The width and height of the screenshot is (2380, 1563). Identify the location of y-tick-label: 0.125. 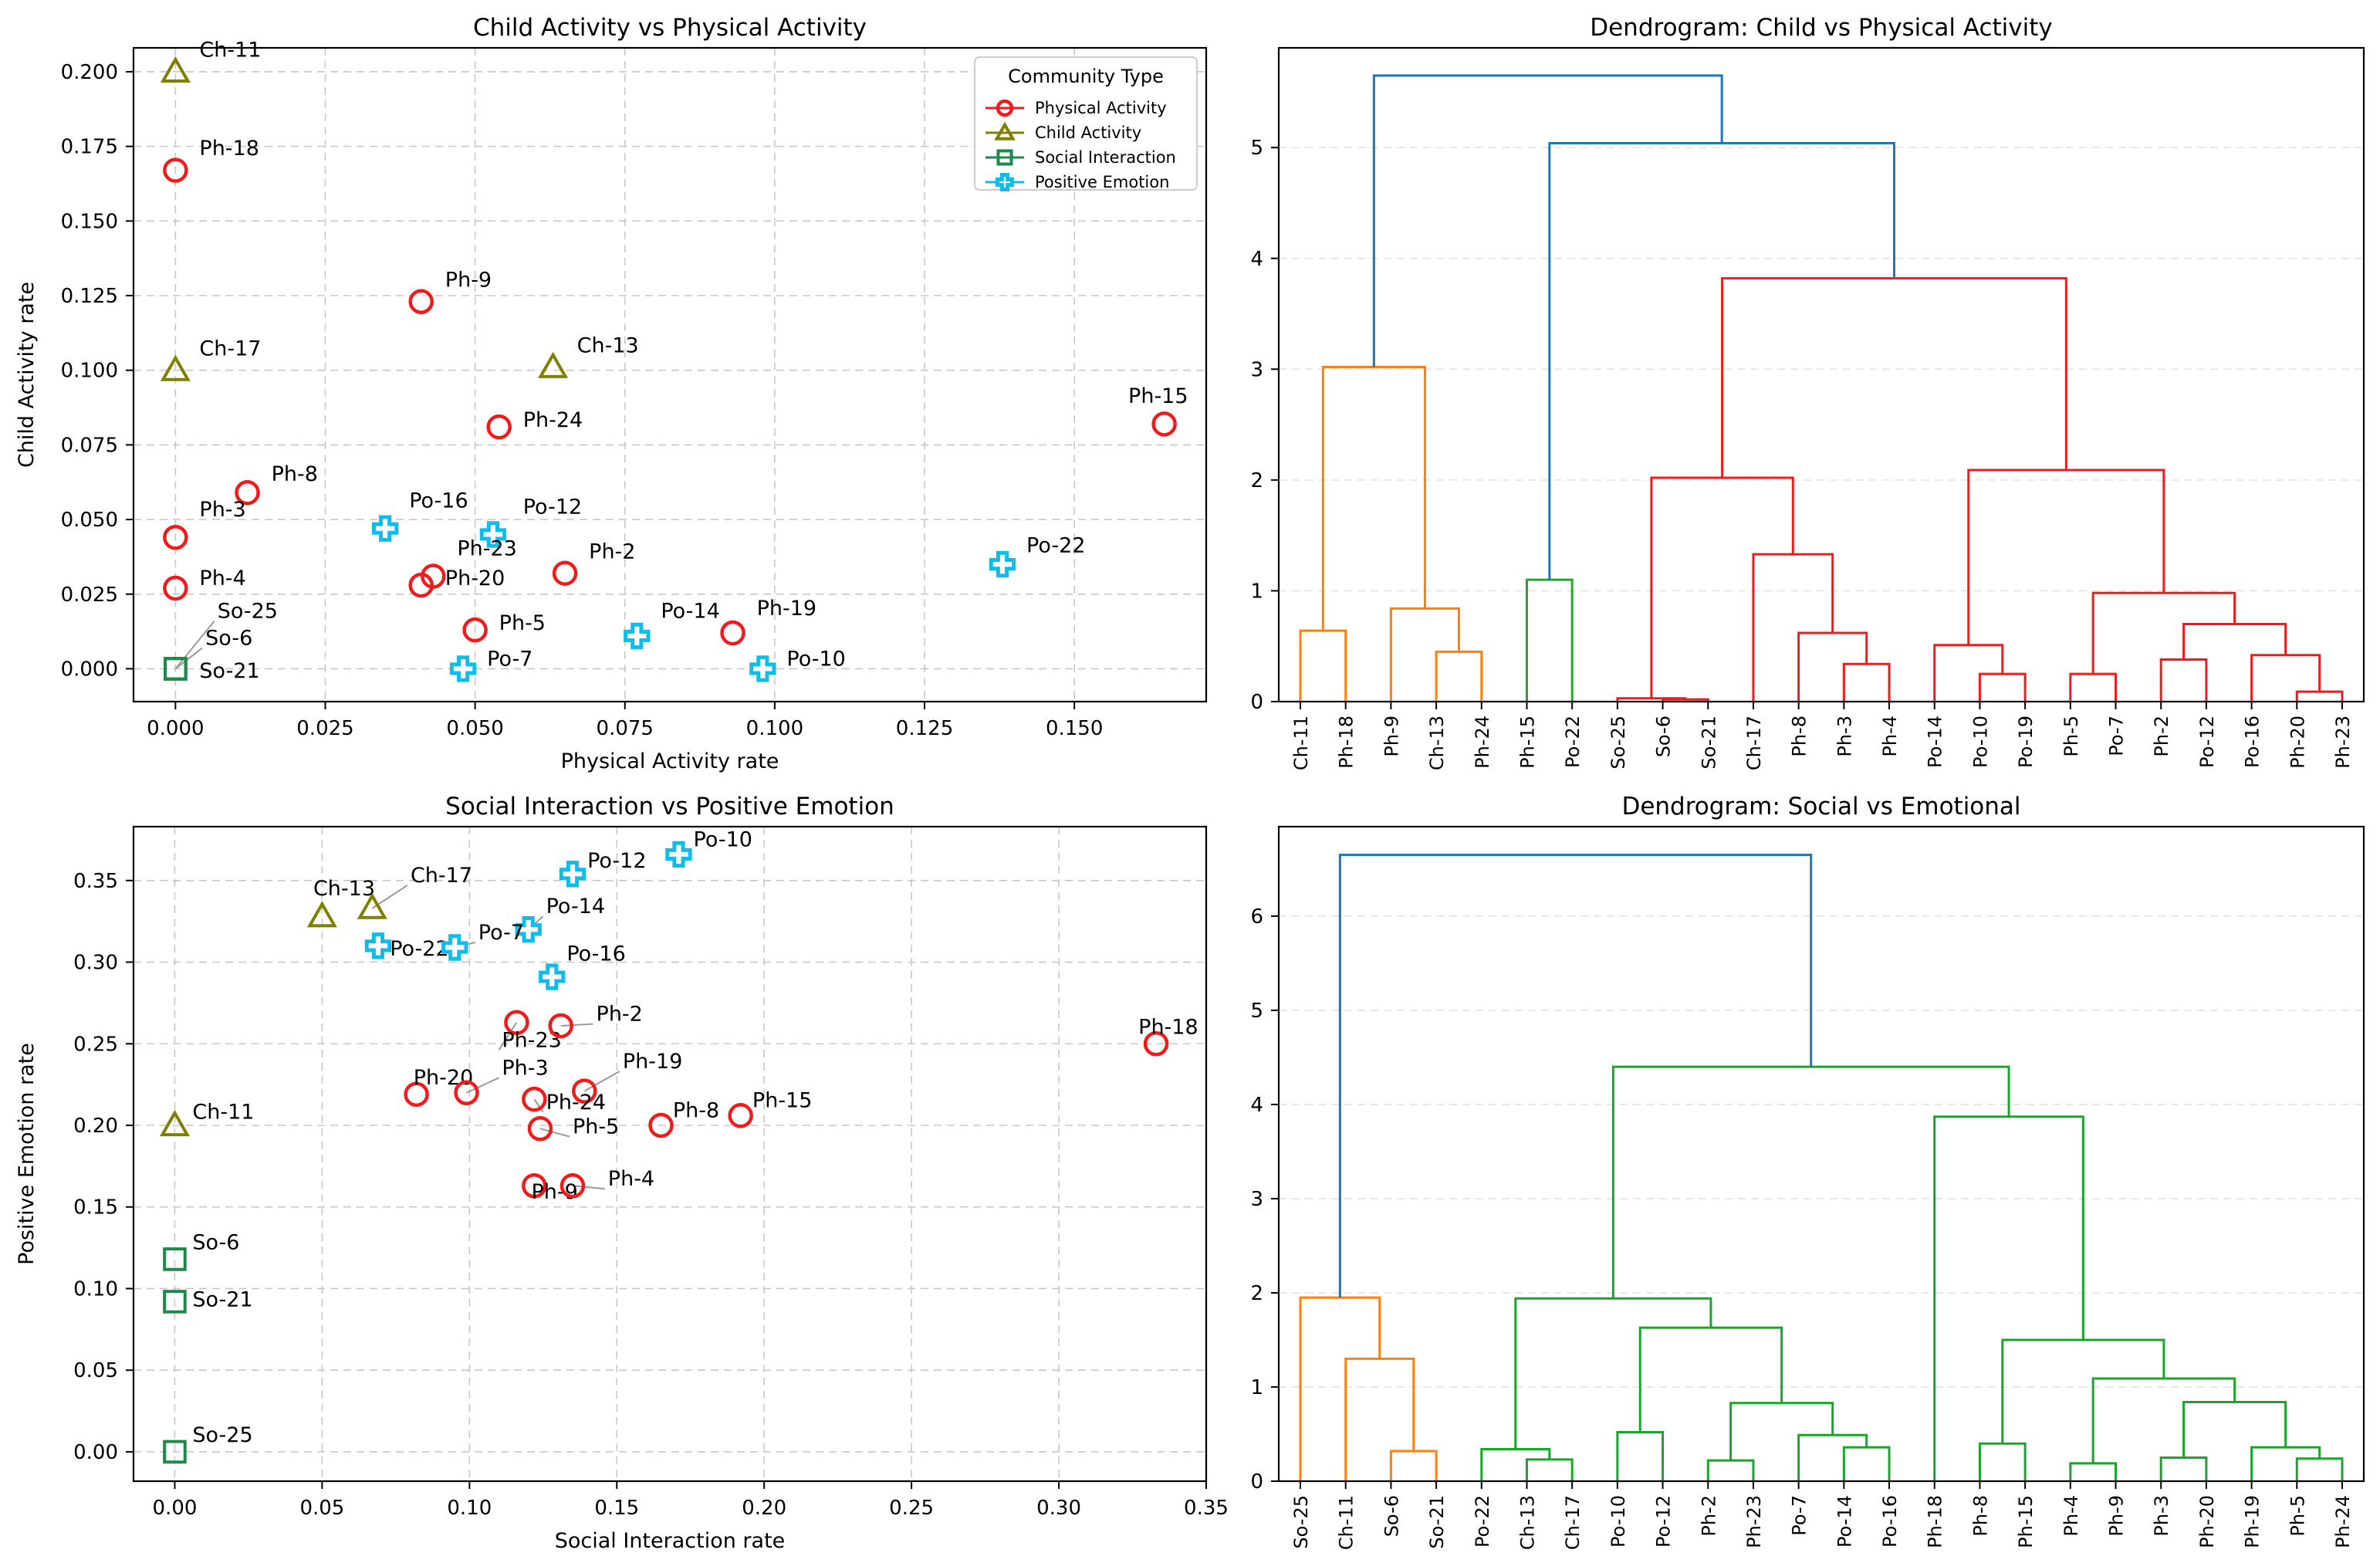
(90, 297).